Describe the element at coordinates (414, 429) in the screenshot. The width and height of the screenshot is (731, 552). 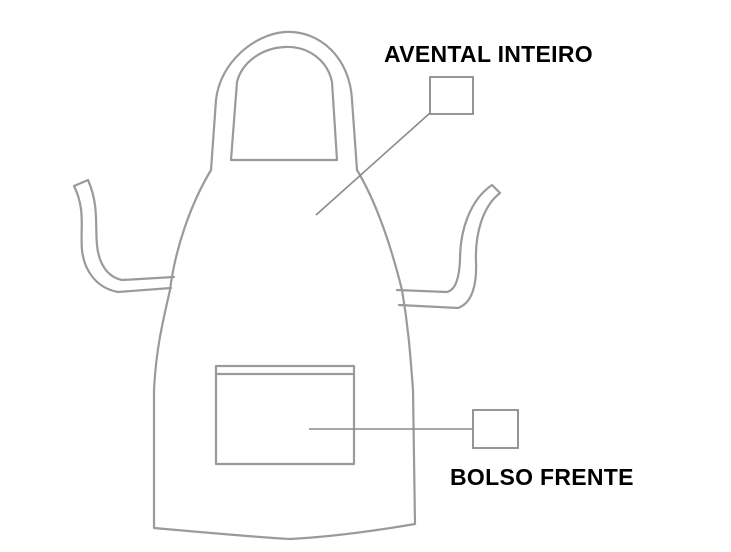
I see `front-pocket-callout` at that location.